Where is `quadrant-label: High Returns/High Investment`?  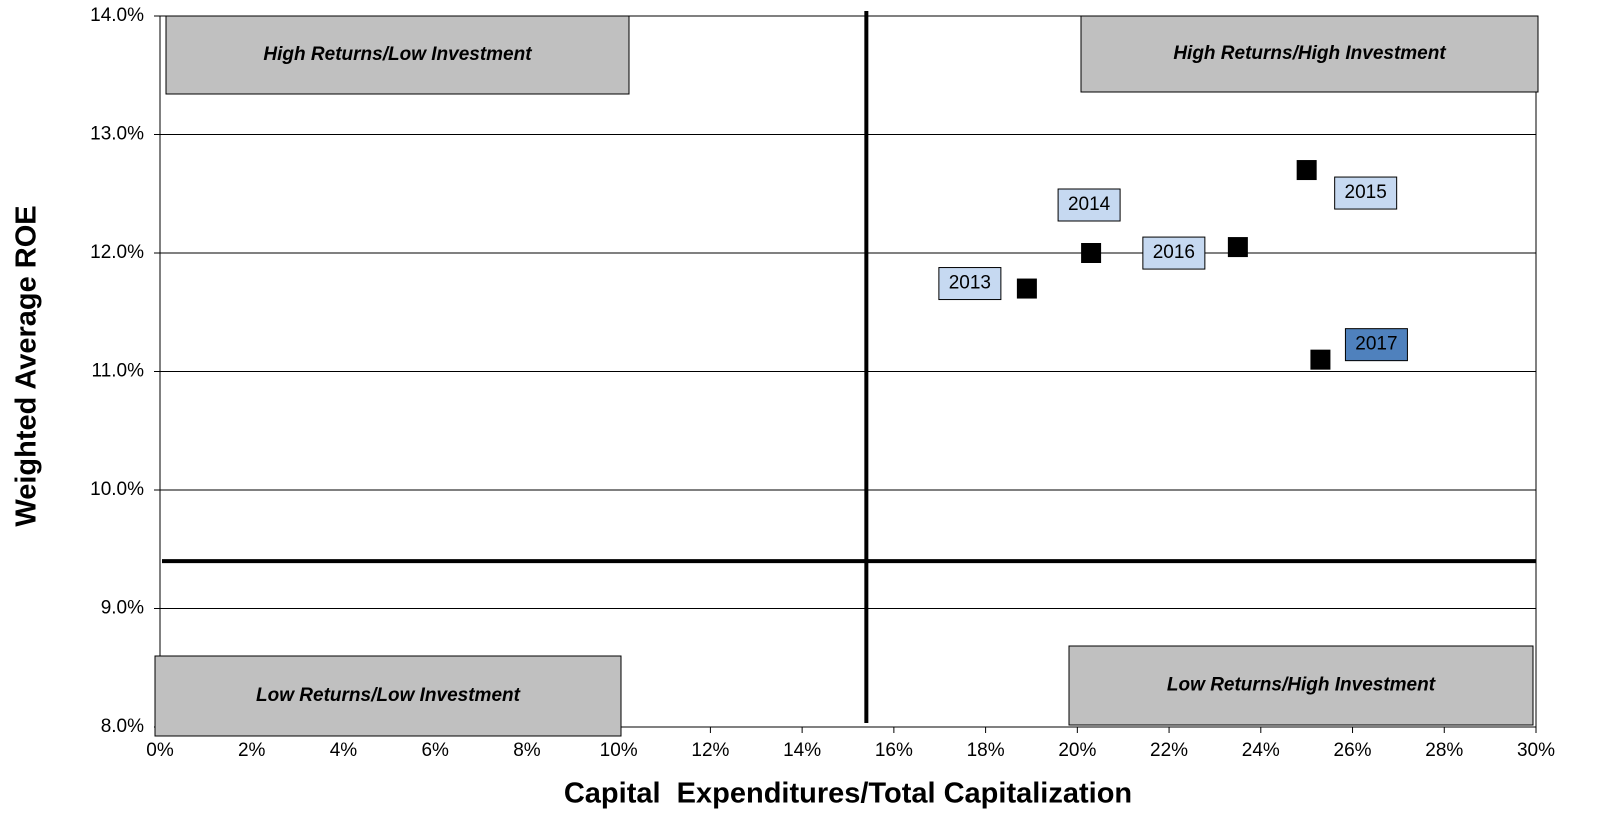
quadrant-label: High Returns/High Investment is located at coordinates (1309, 53).